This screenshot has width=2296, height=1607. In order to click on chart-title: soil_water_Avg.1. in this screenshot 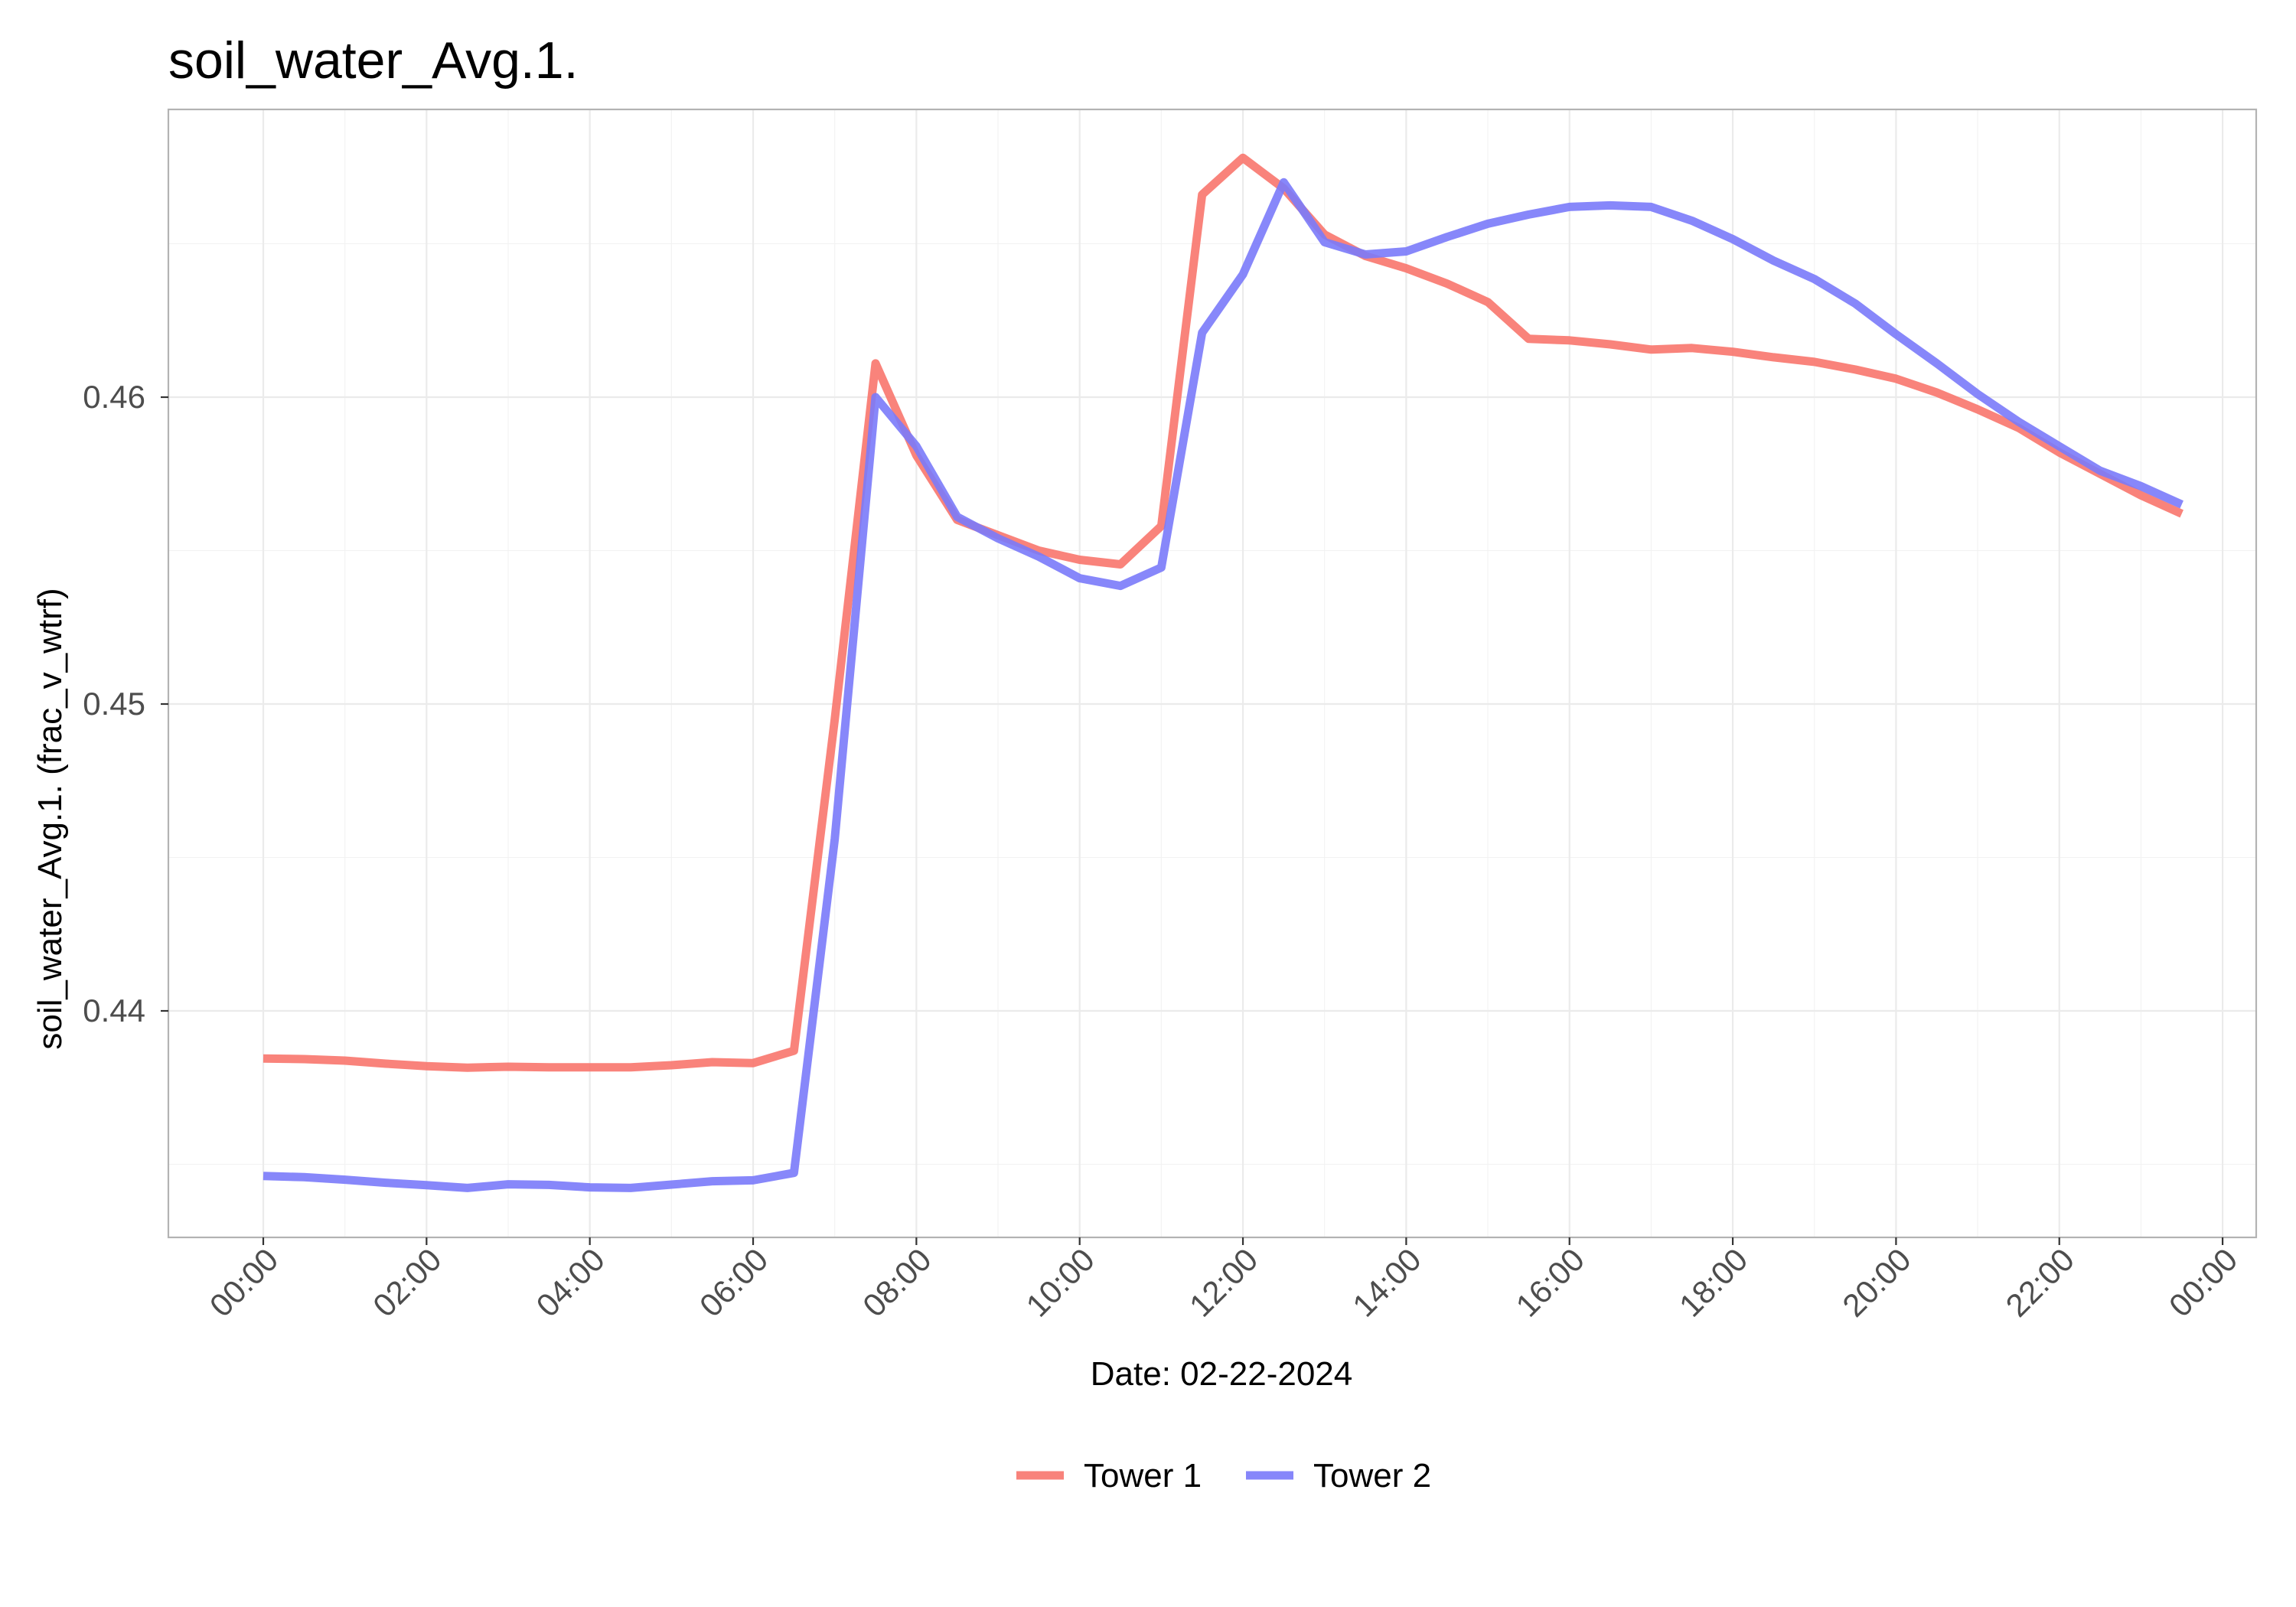, I will do `click(373, 60)`.